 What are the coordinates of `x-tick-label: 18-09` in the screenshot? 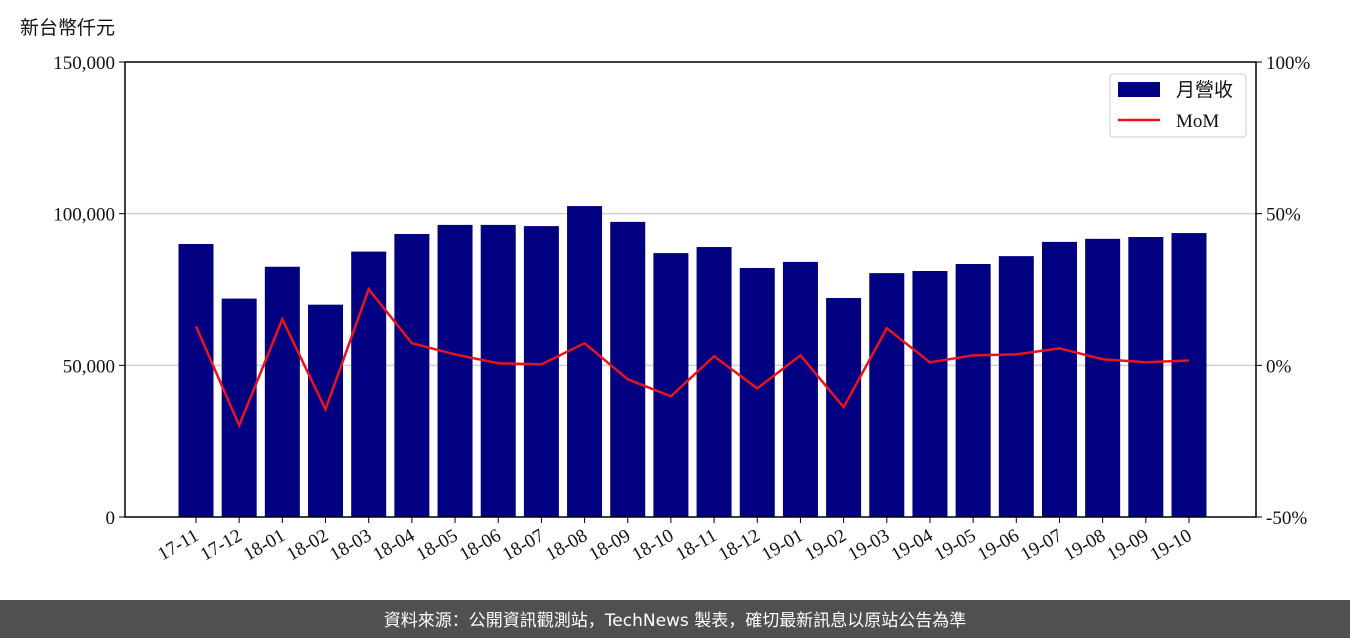 It's located at (609, 545).